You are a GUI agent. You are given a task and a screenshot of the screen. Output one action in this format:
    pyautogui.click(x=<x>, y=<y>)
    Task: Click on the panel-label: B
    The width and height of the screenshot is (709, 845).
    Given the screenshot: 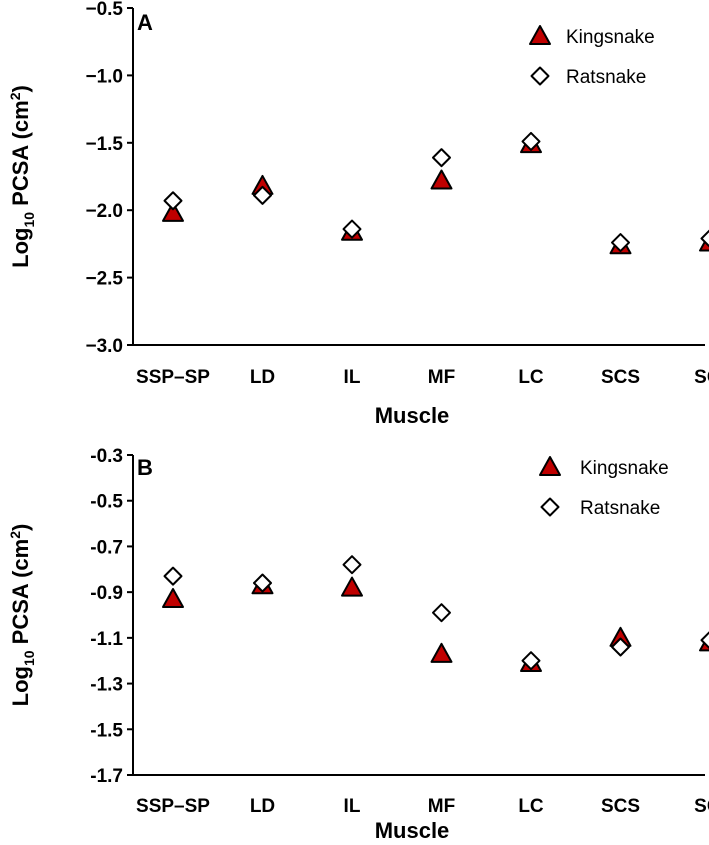 What is the action you would take?
    pyautogui.click(x=145, y=467)
    